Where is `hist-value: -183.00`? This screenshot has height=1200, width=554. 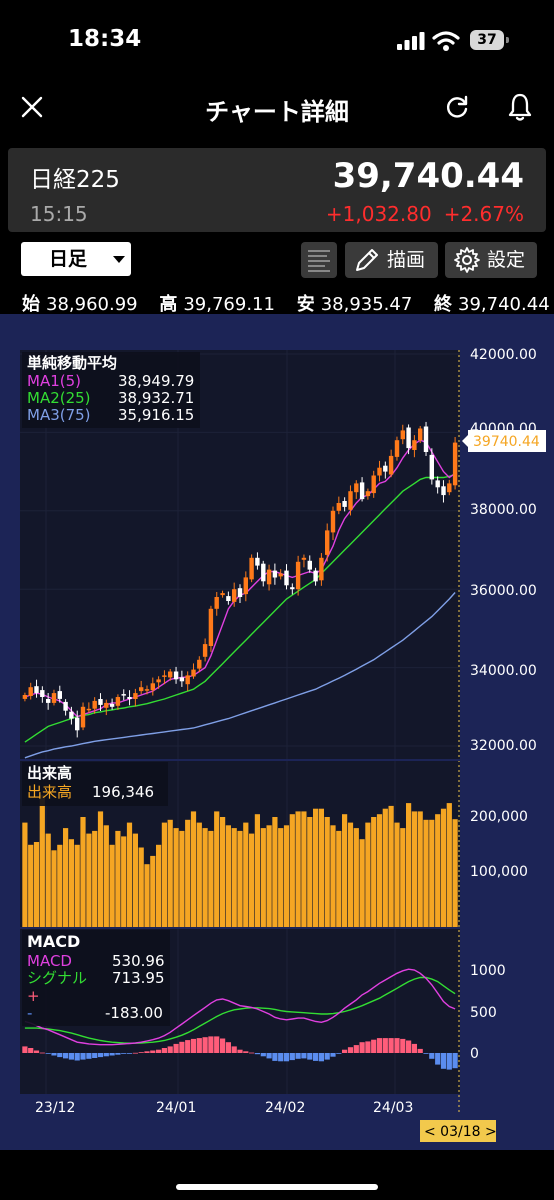 hist-value: -183.00 is located at coordinates (134, 1013).